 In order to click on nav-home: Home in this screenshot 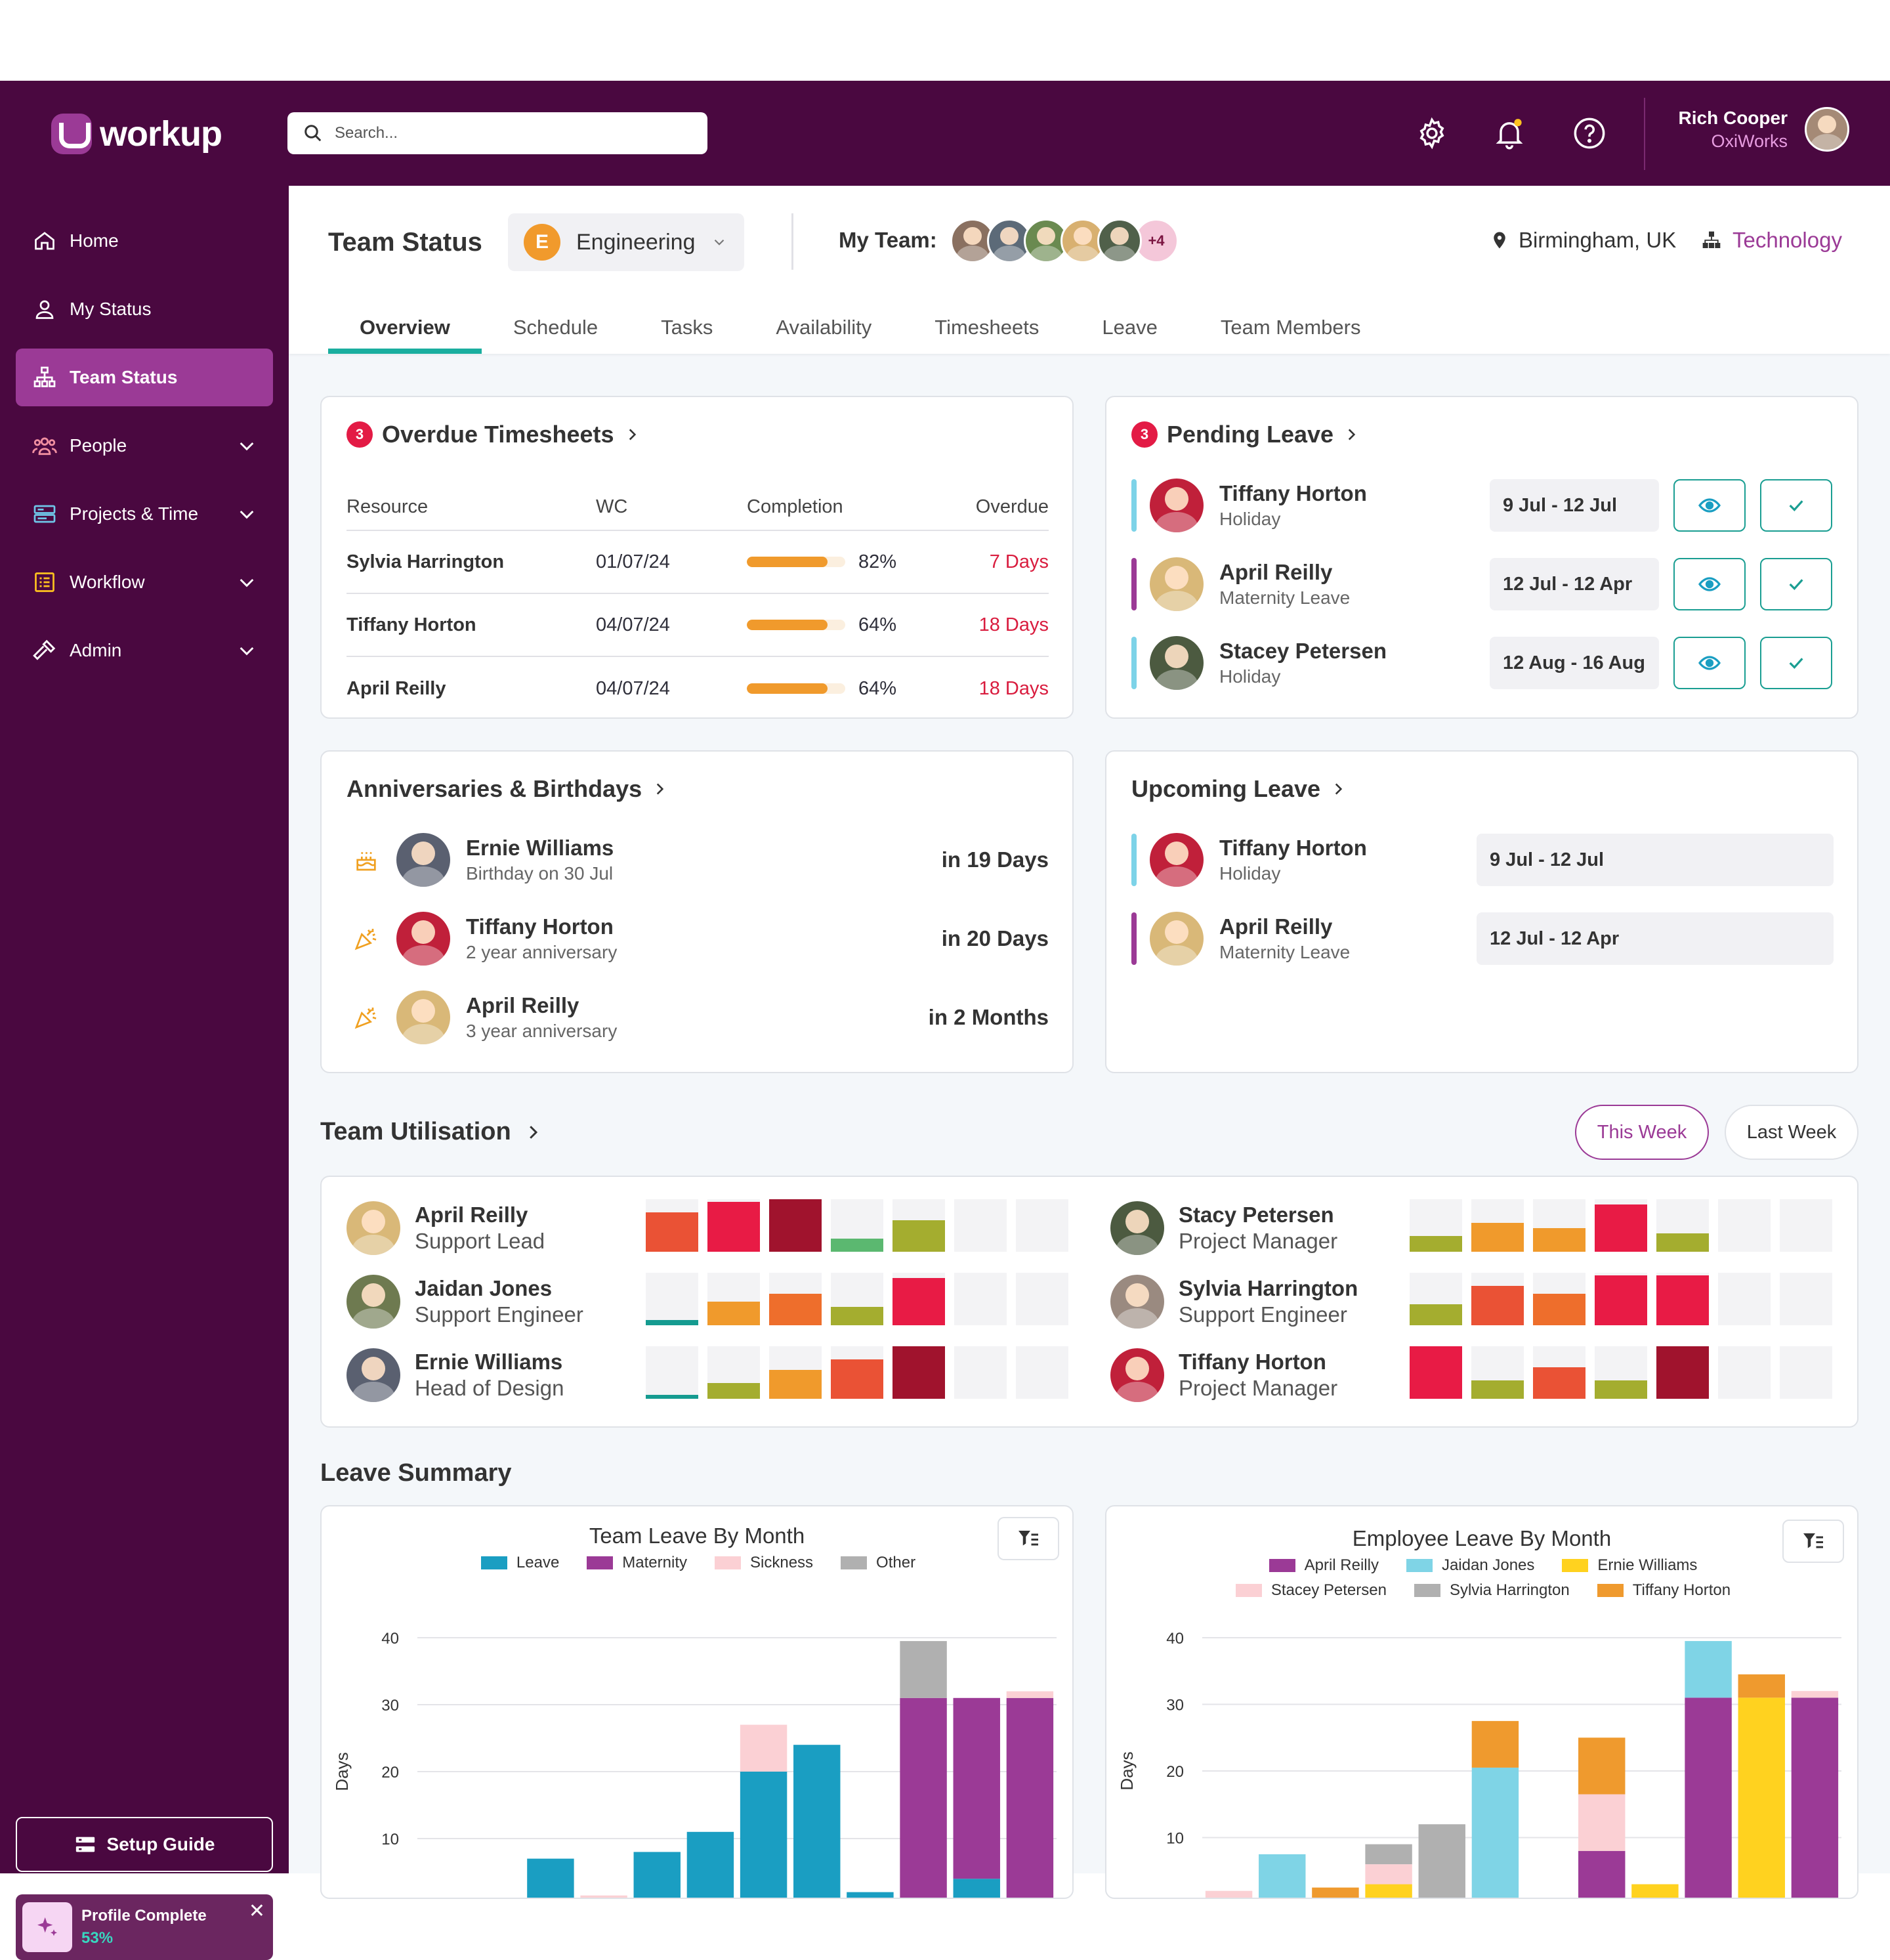, I will do `click(144, 241)`.